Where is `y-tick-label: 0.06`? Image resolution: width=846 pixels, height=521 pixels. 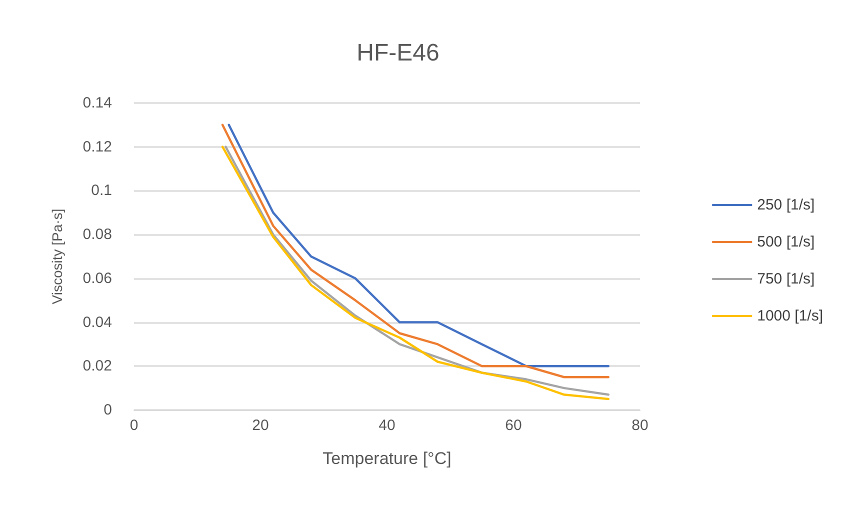 y-tick-label: 0.06 is located at coordinates (97, 278).